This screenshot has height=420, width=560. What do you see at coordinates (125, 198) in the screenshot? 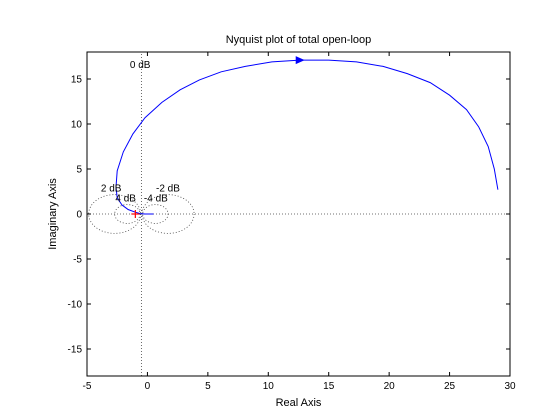
I see `m-circle-label: 4 dB` at bounding box center [125, 198].